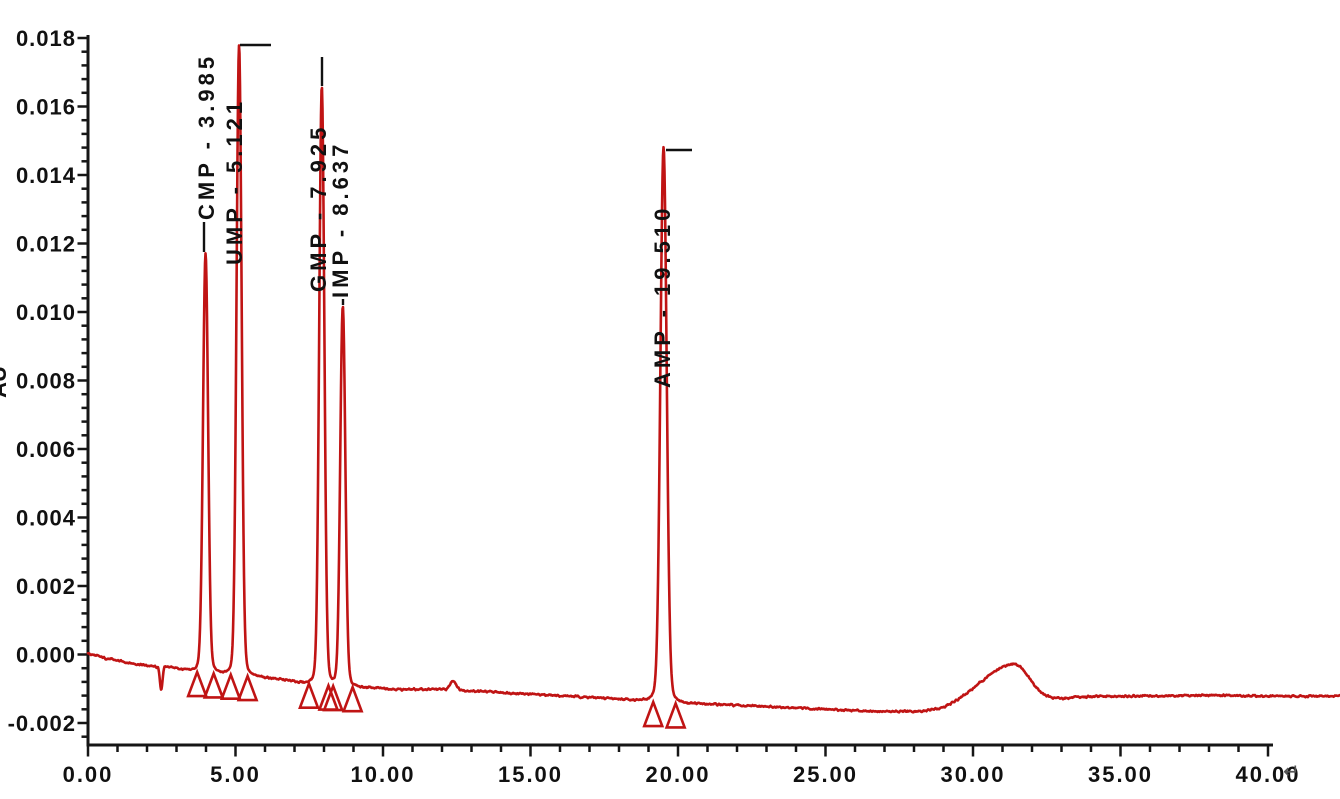  Describe the element at coordinates (46, 312) in the screenshot. I see `y-tick-label: 0.010` at that location.